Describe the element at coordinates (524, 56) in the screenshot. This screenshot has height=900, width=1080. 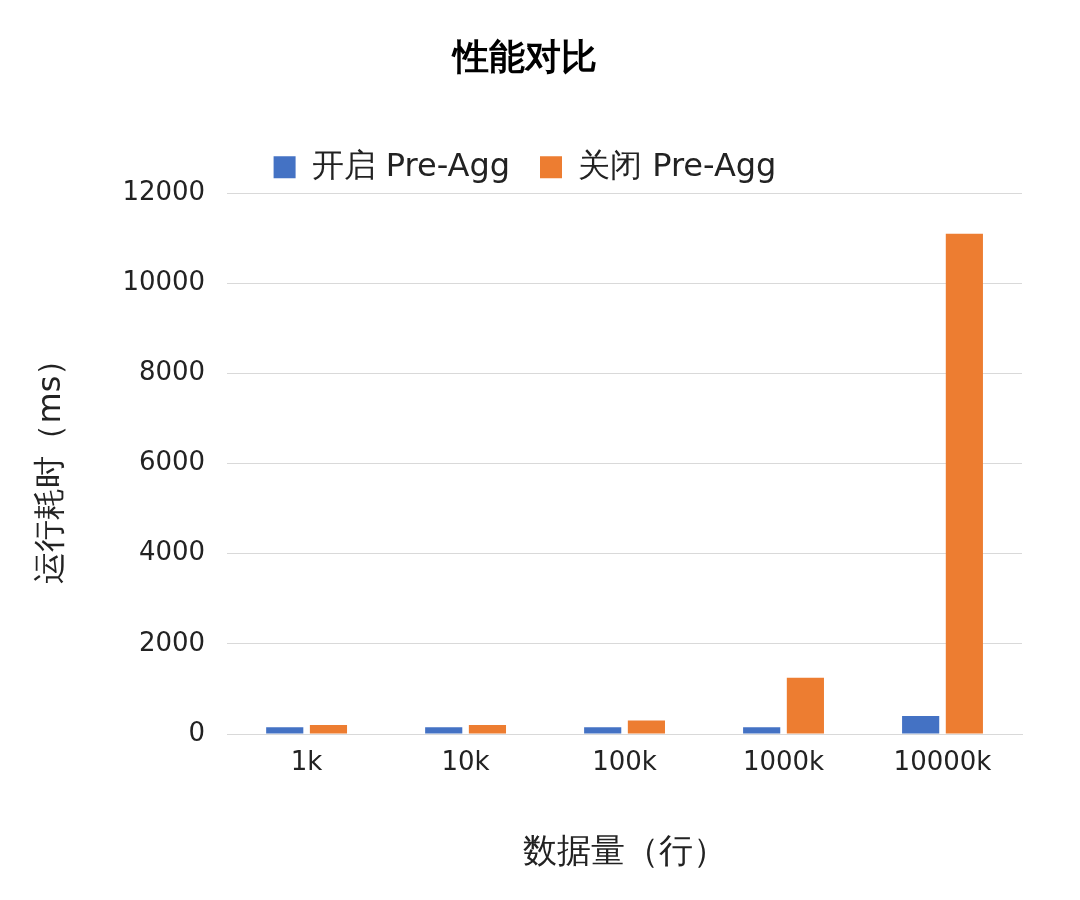
I see `chart-title: 性能对比` at that location.